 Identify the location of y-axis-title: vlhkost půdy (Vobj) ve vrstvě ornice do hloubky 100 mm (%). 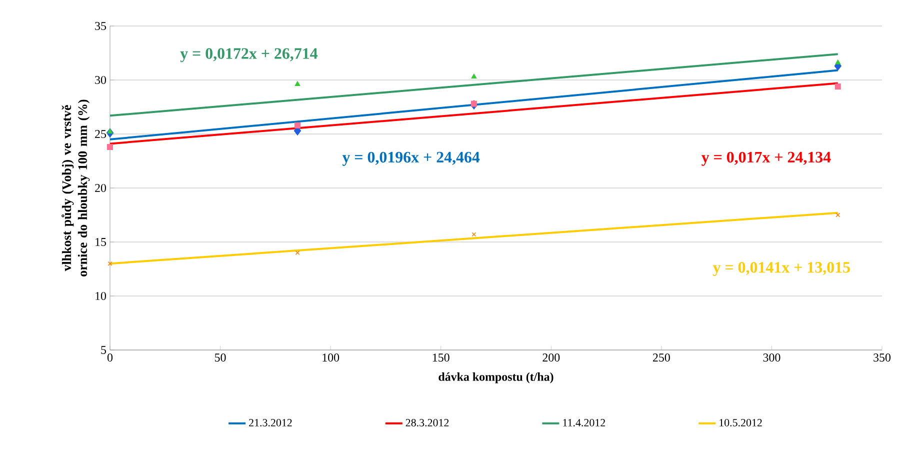
(76, 188).